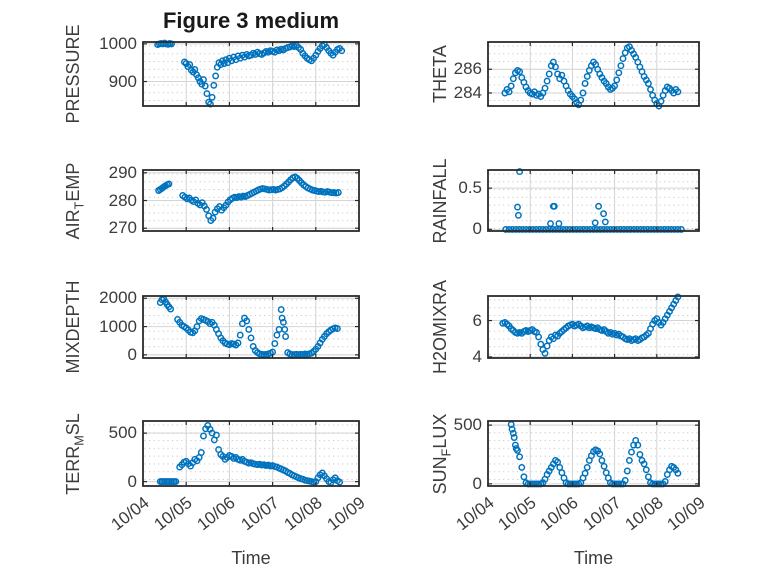 The height and width of the screenshot is (583, 778). What do you see at coordinates (122, 228) in the screenshot?
I see `y-tick-label: 270` at bounding box center [122, 228].